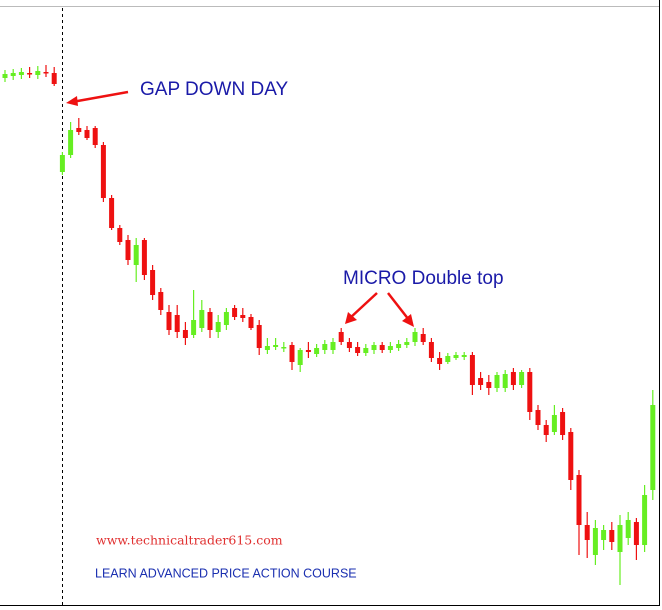 Image resolution: width=662 pixels, height=610 pixels. What do you see at coordinates (423, 278) in the screenshot?
I see `annotation: MICRO Double top` at bounding box center [423, 278].